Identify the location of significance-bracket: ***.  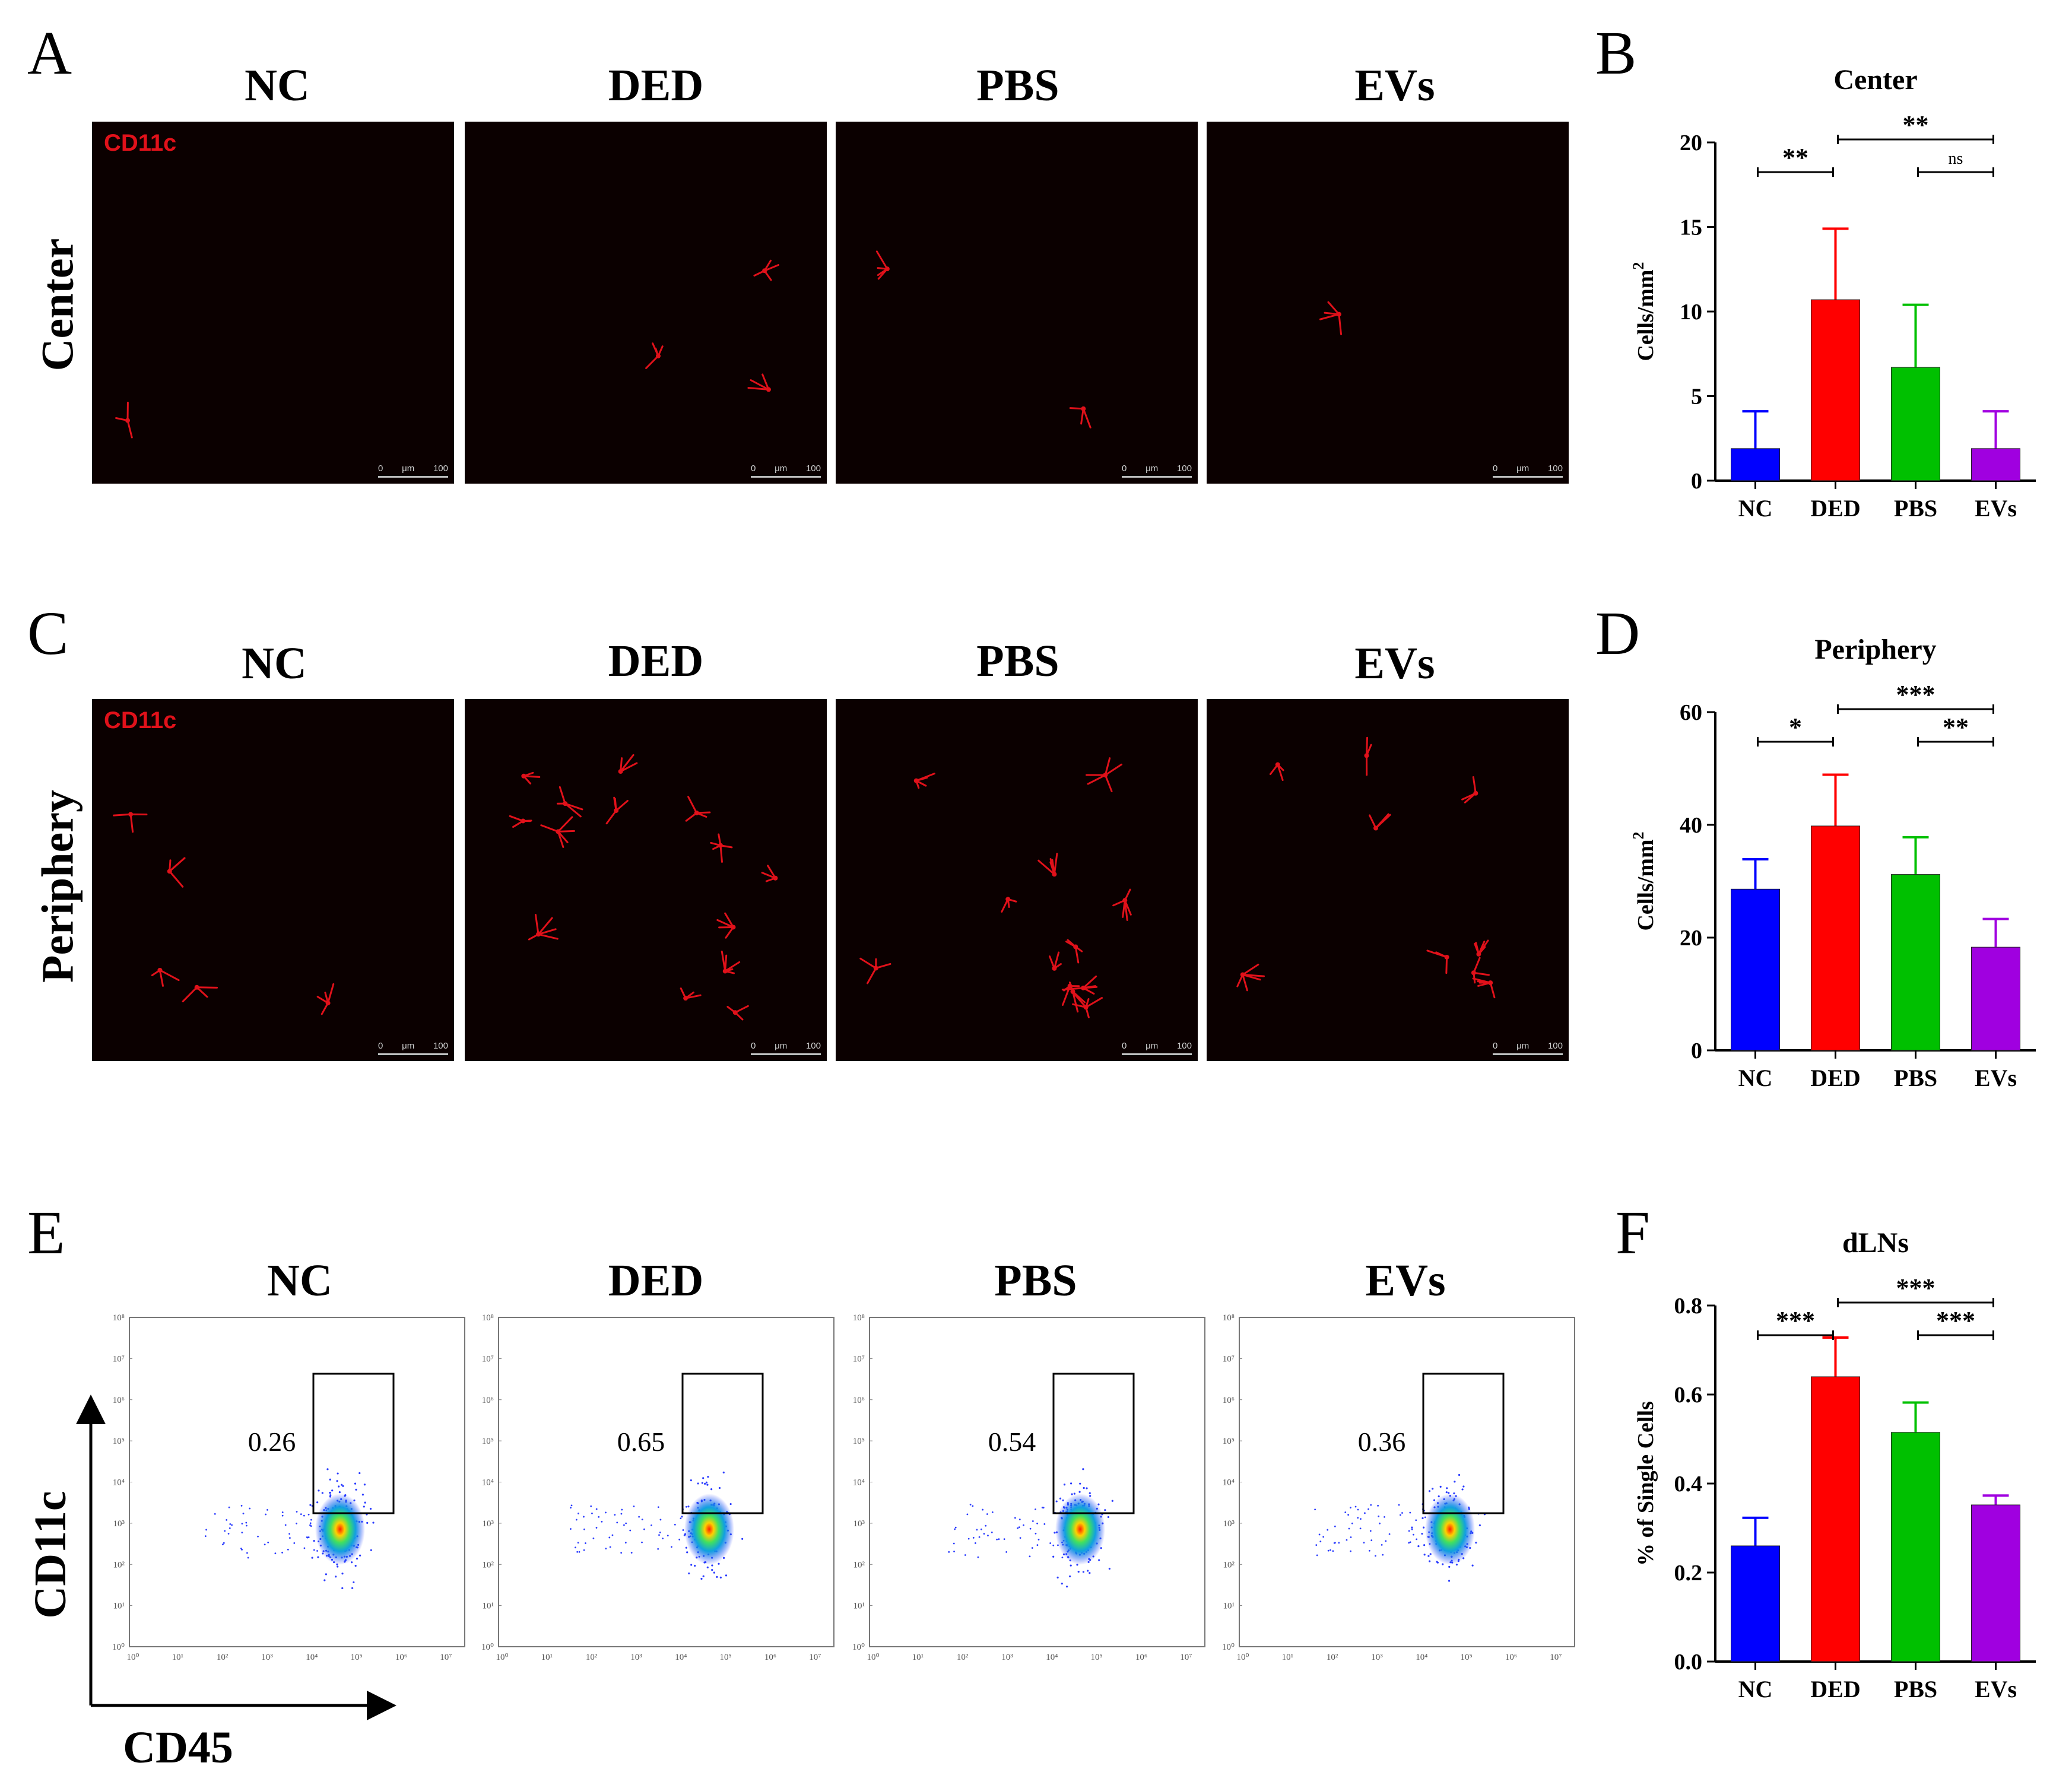
(1915, 1290).